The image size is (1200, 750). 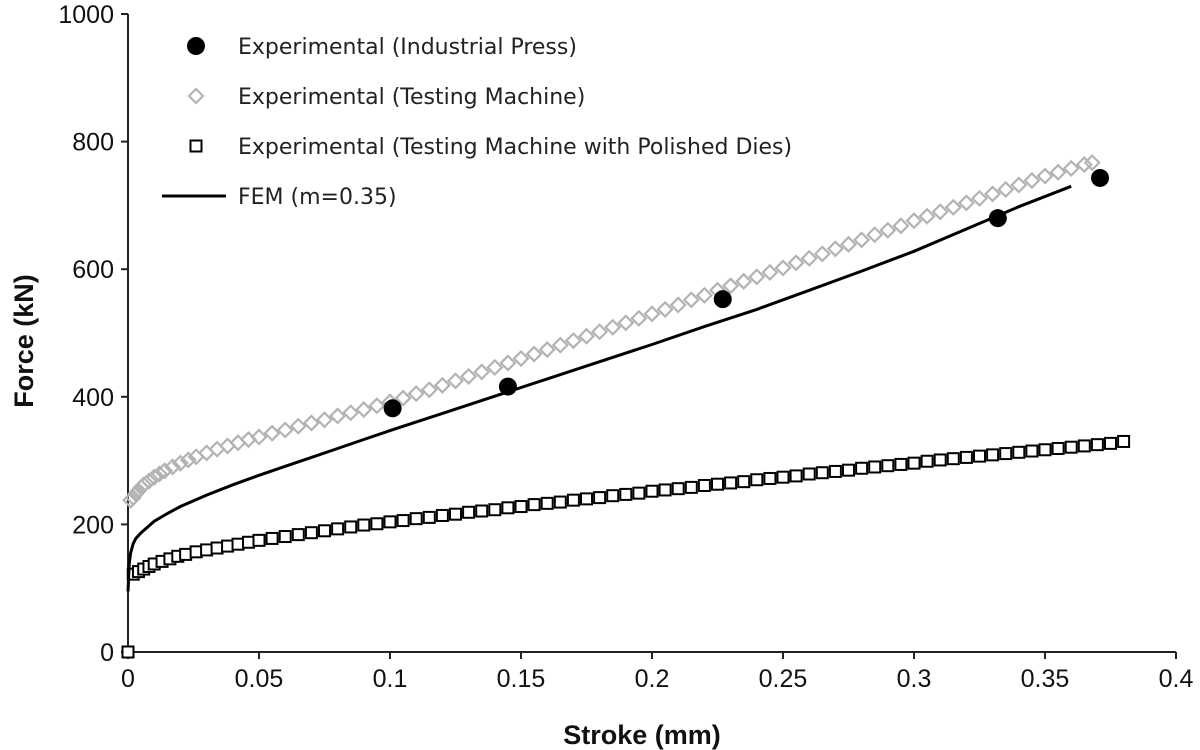 I want to click on legend-item: Experimental (Testing Machine), so click(x=386, y=97).